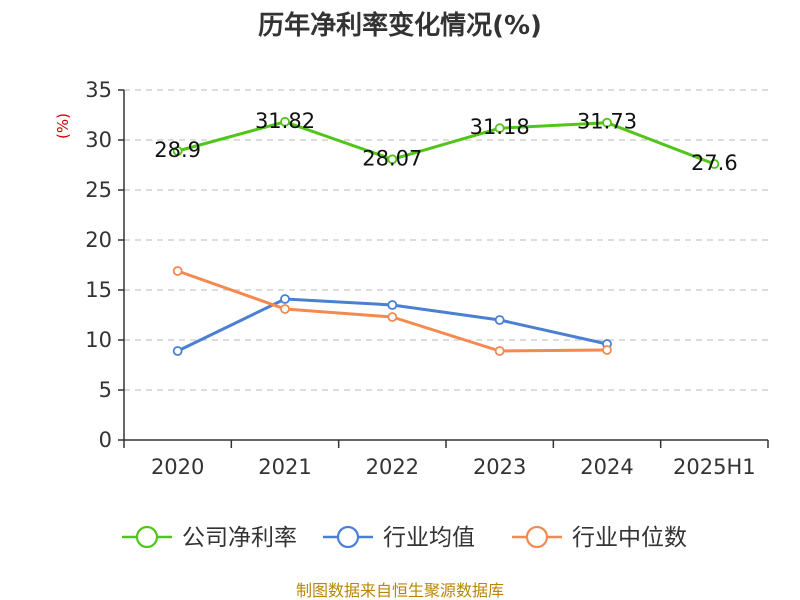 This screenshot has height=600, width=800. What do you see at coordinates (606, 467) in the screenshot?
I see `x-tick-label: 2024` at bounding box center [606, 467].